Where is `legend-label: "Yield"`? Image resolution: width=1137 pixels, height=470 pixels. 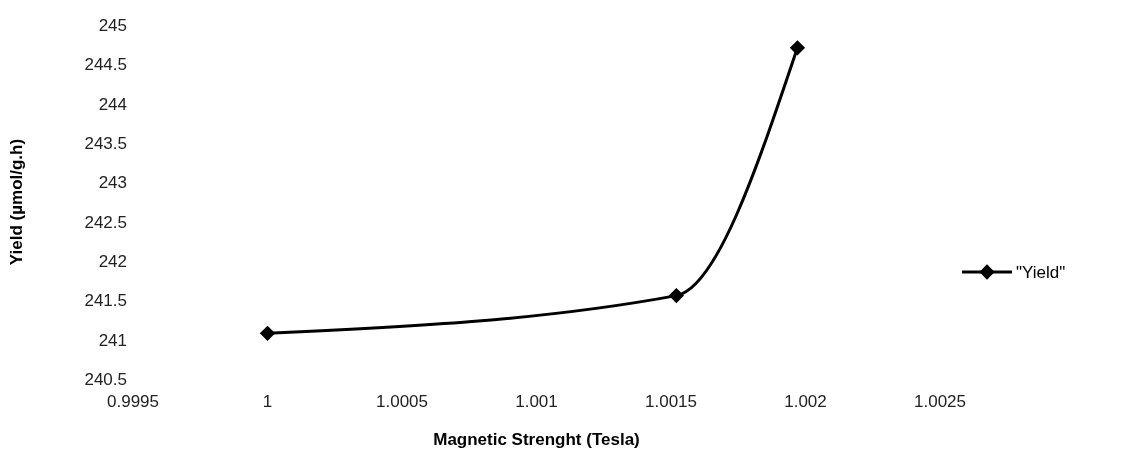 legend-label: "Yield" is located at coordinates (1041, 272).